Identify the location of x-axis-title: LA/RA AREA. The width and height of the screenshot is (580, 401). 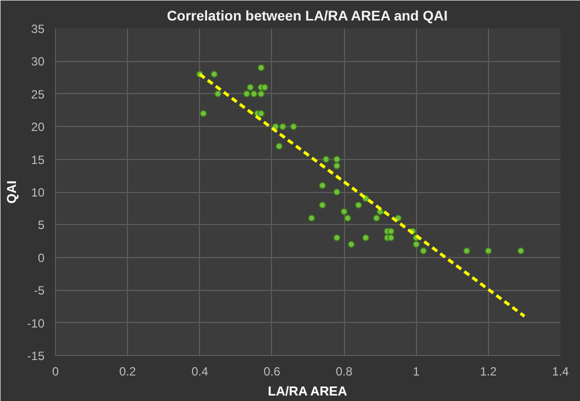
(308, 391).